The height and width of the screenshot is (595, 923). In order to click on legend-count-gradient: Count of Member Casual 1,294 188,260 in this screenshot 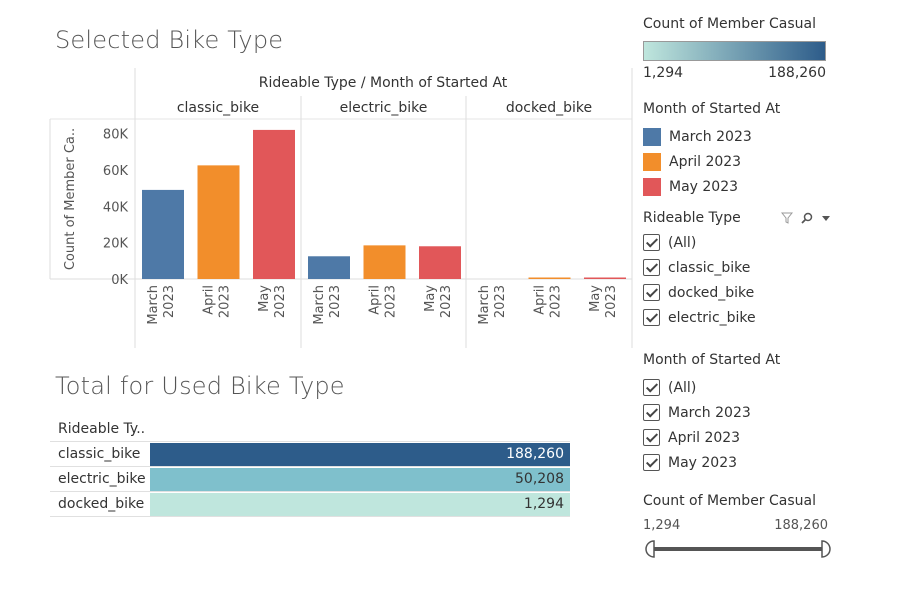, I will do `click(743, 48)`.